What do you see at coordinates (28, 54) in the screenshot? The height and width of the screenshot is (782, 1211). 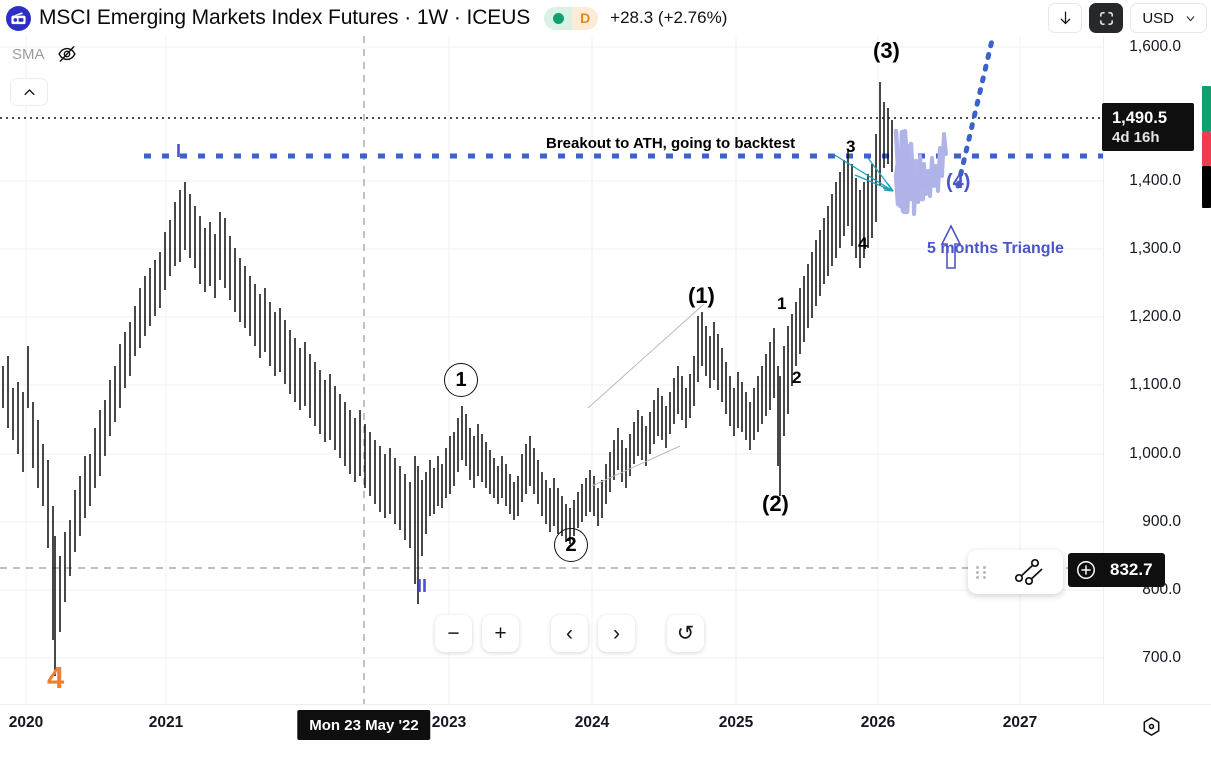 I see `indicator-name: SMA` at bounding box center [28, 54].